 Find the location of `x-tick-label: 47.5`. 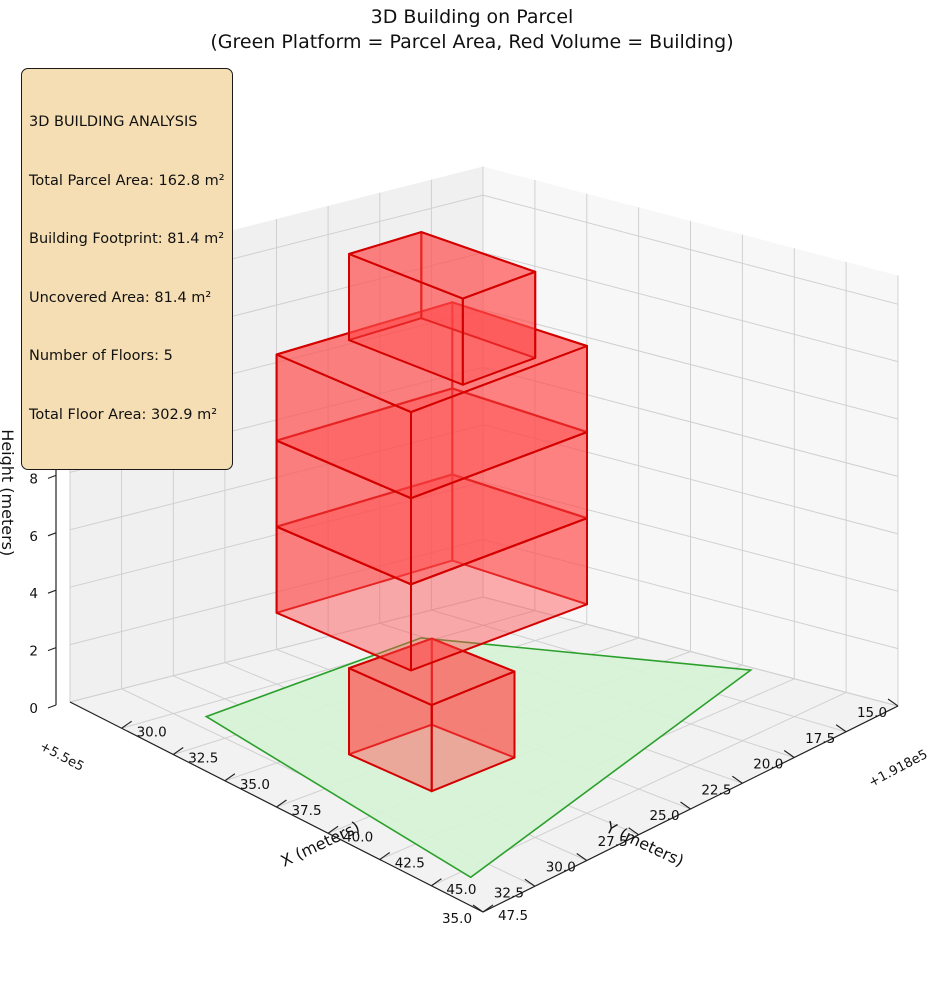

x-tick-label: 47.5 is located at coordinates (513, 916).